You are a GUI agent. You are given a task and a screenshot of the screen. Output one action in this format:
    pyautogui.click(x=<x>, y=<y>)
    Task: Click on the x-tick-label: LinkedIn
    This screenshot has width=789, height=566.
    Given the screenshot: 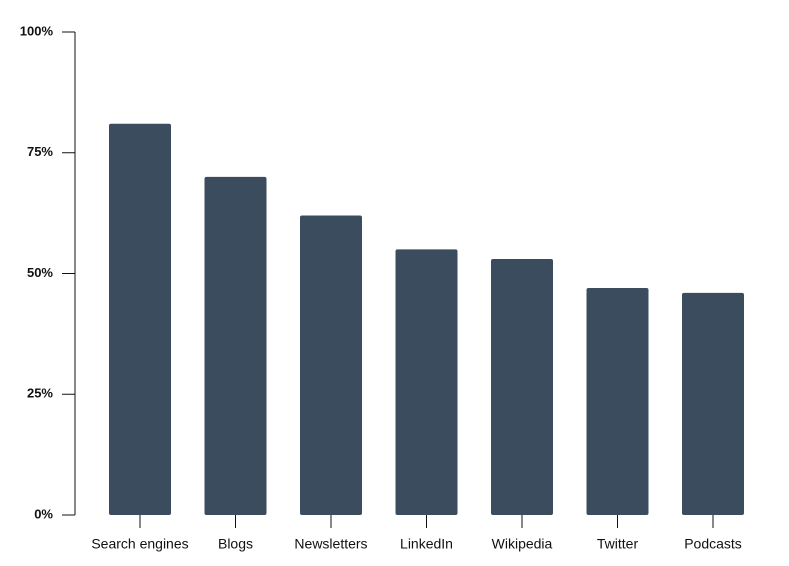 What is the action you would take?
    pyautogui.click(x=426, y=544)
    